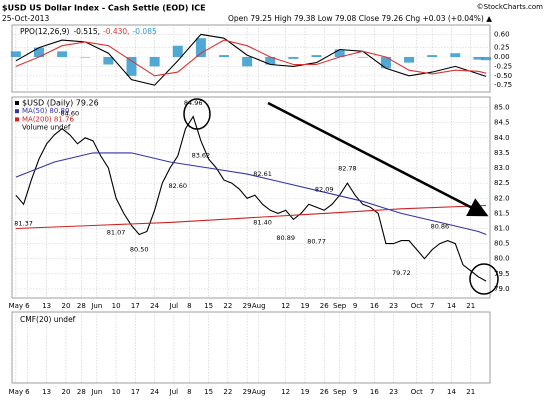 The width and height of the screenshot is (545, 400). Describe the element at coordinates (503, 85) in the screenshot. I see `y-tick-label: -0.75` at that location.